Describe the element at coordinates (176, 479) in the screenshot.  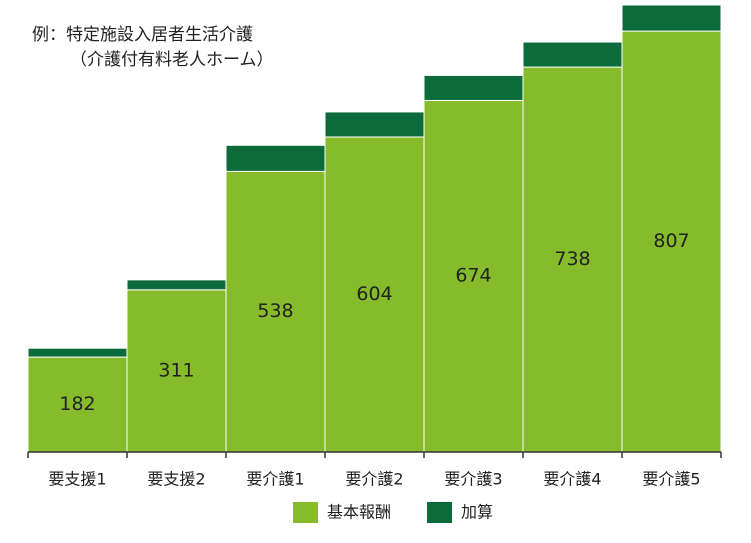
I see `x-tick-label: 要支援2` at that location.